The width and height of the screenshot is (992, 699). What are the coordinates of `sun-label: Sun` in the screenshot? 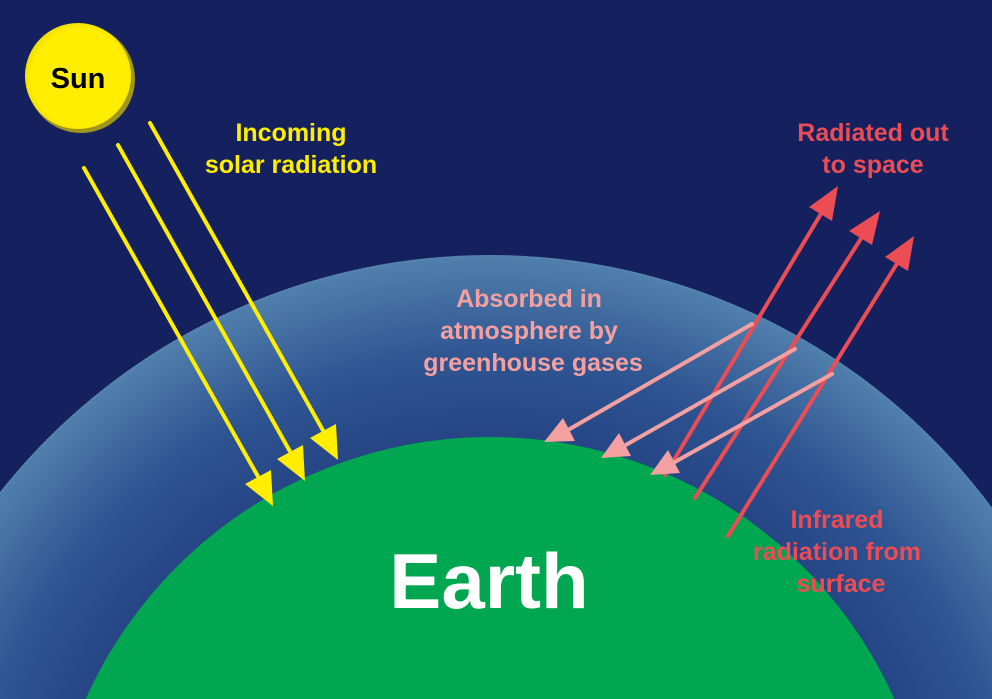 It's located at (78, 79).